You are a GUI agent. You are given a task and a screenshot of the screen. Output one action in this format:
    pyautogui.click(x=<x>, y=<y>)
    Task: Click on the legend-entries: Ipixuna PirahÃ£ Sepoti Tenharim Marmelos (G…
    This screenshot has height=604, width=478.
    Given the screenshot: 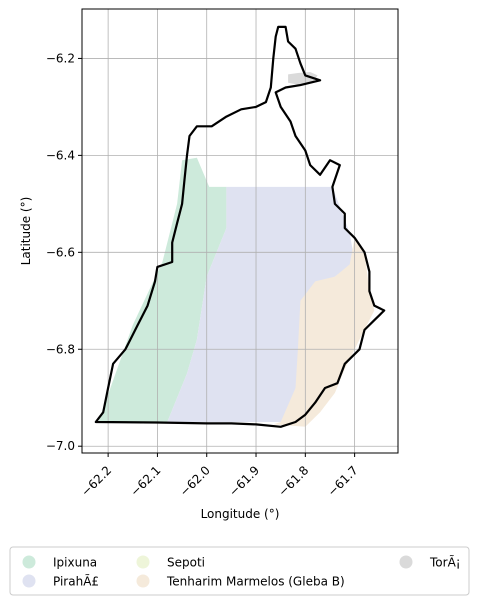 What is the action you would take?
    pyautogui.click(x=241, y=572)
    